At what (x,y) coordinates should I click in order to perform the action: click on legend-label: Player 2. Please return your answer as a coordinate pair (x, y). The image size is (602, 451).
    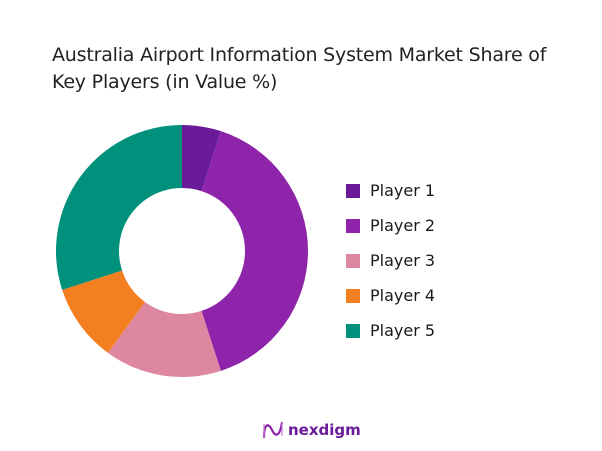
    Looking at the image, I should click on (403, 225).